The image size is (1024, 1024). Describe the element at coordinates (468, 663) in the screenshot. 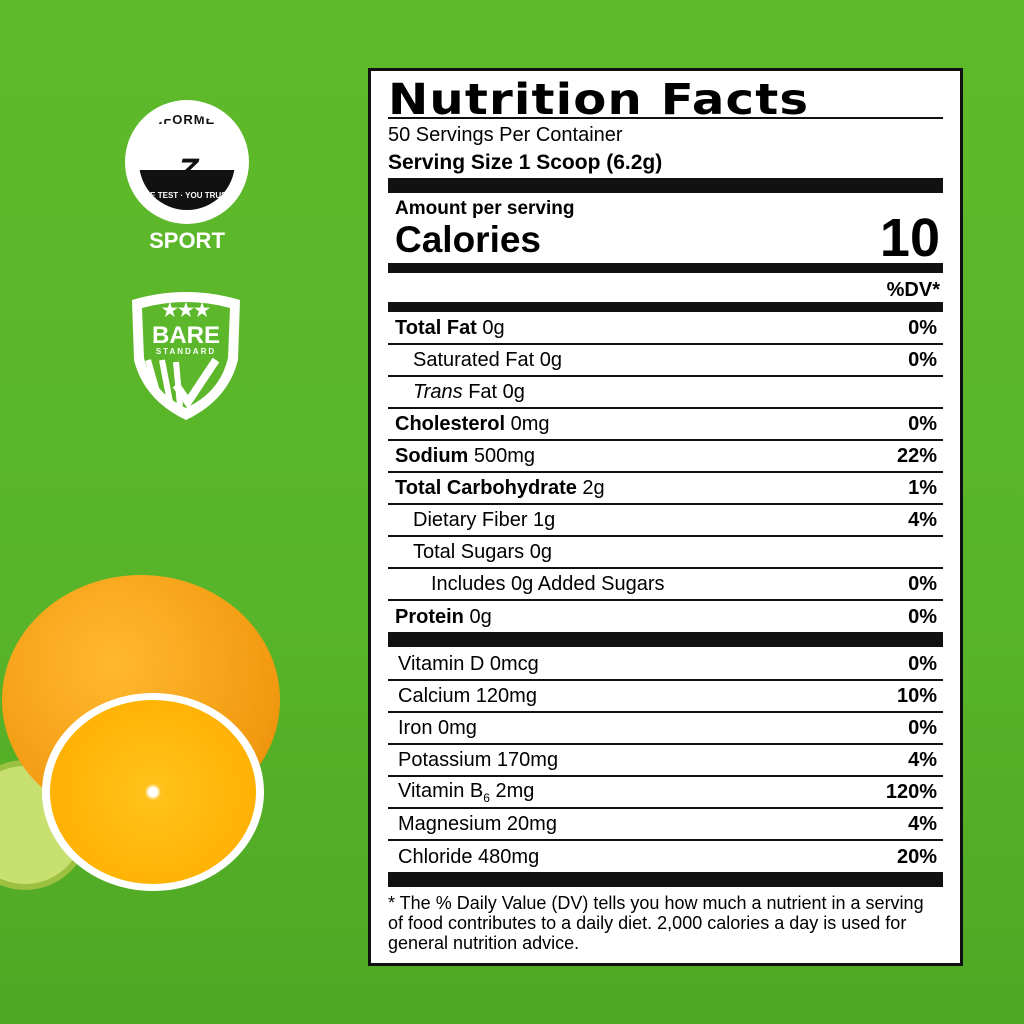

I see `vitamin-name: Vitamin D 0mcg` at that location.